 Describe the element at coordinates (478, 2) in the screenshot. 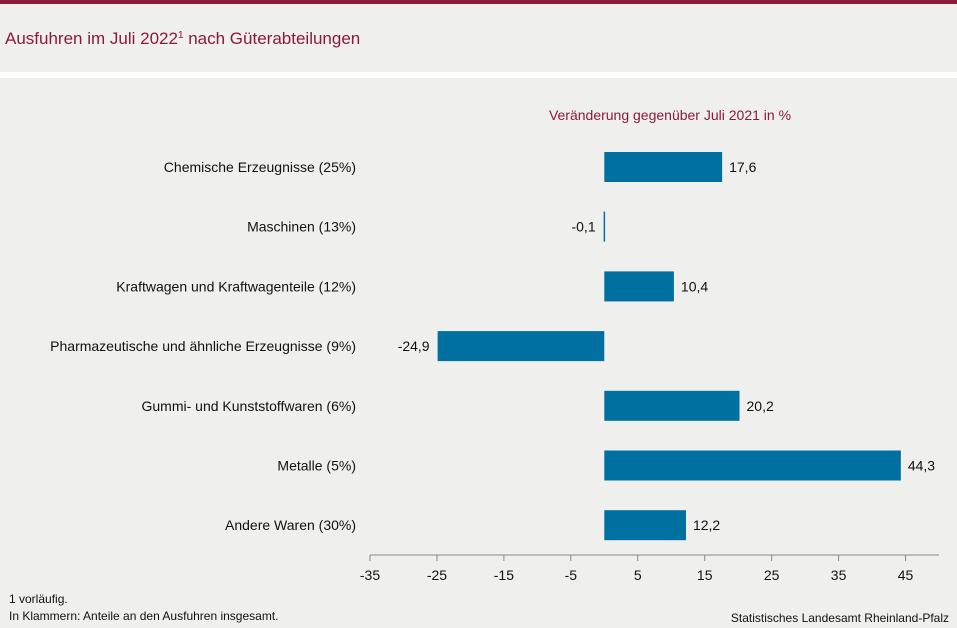

I see `top-accent-rule` at that location.